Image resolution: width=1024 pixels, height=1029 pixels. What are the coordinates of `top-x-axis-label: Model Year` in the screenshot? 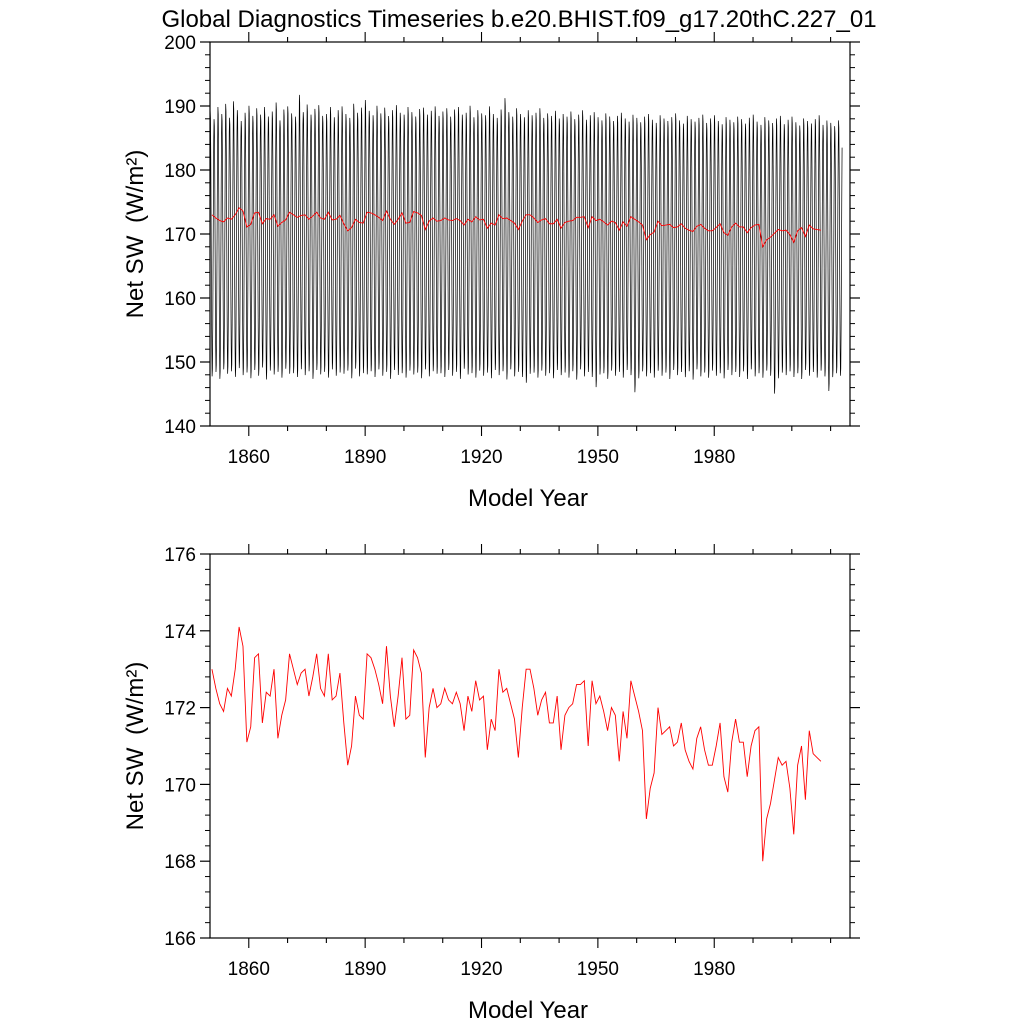 It's located at (528, 498).